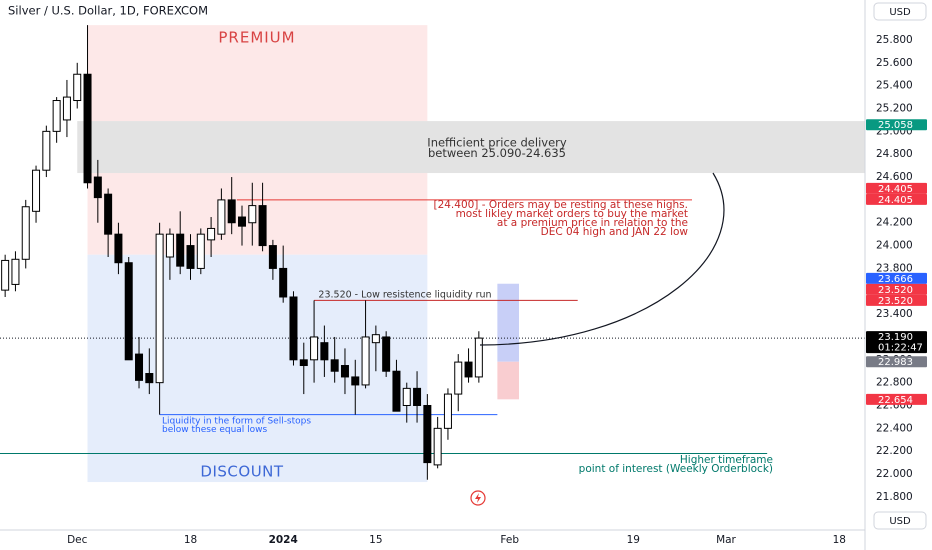 The height and width of the screenshot is (550, 932). Describe the element at coordinates (894, 40) in the screenshot. I see `y-tick-label: 25.800` at that location.